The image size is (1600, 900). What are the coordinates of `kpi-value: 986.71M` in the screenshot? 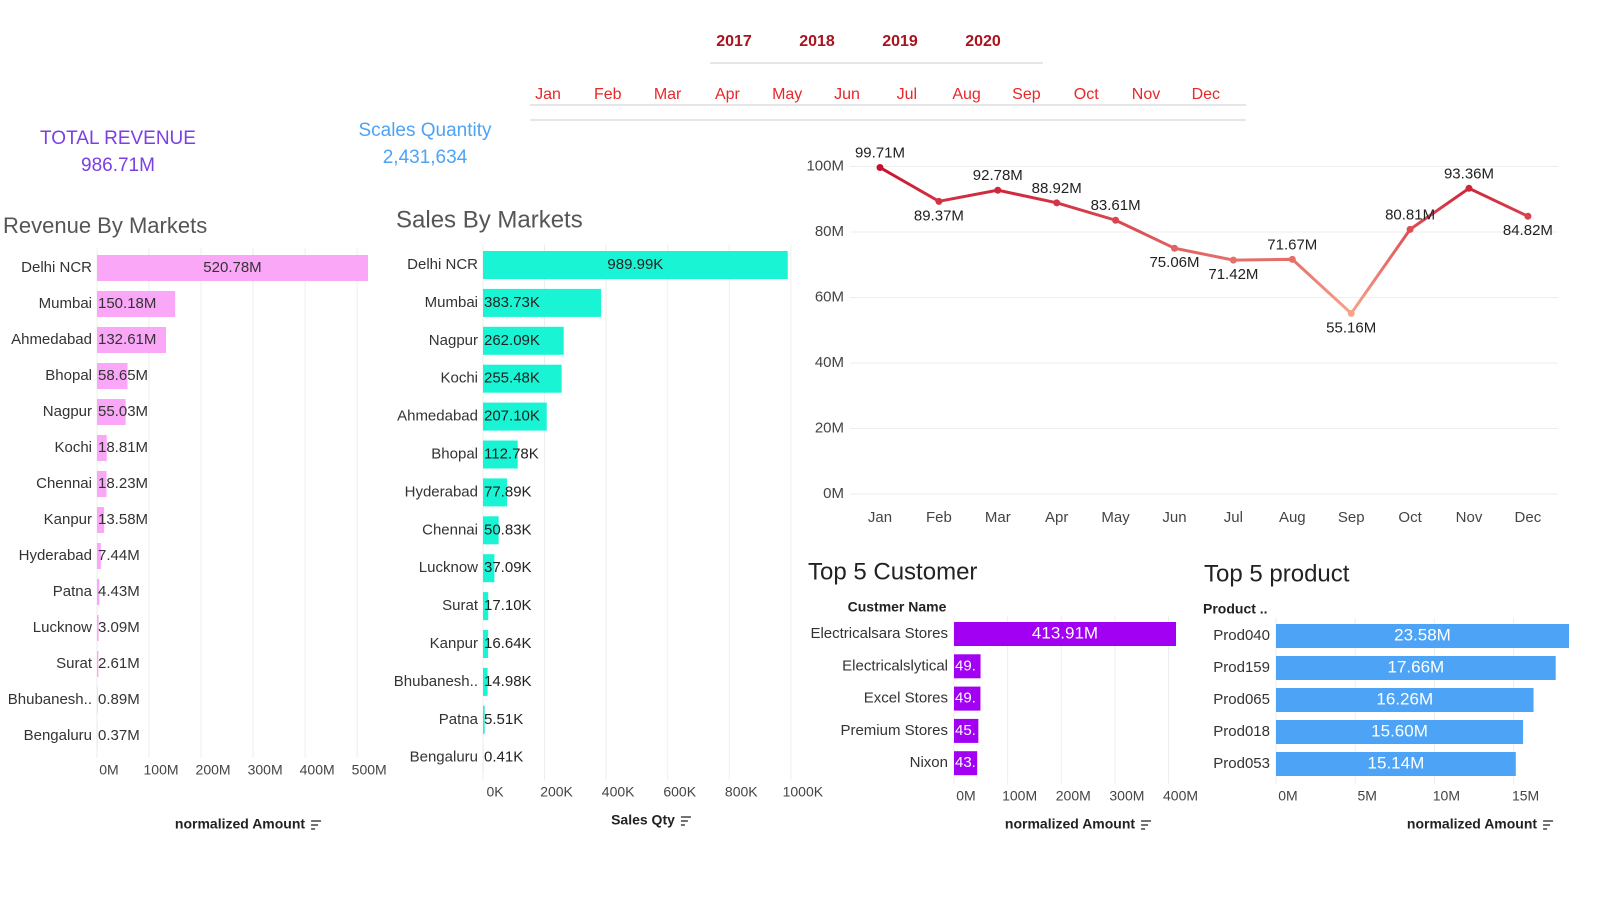 It's located at (118, 165).